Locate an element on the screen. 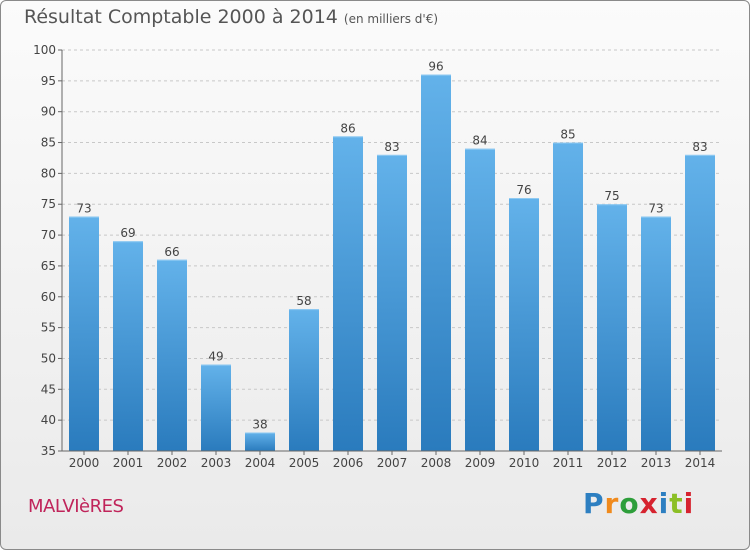  logo-letter-4: i is located at coordinates (664, 503).